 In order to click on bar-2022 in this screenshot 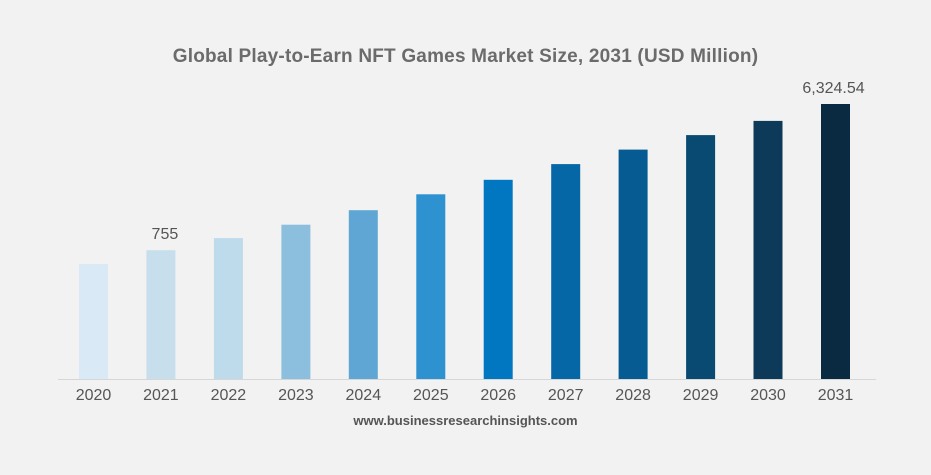, I will do `click(228, 308)`.